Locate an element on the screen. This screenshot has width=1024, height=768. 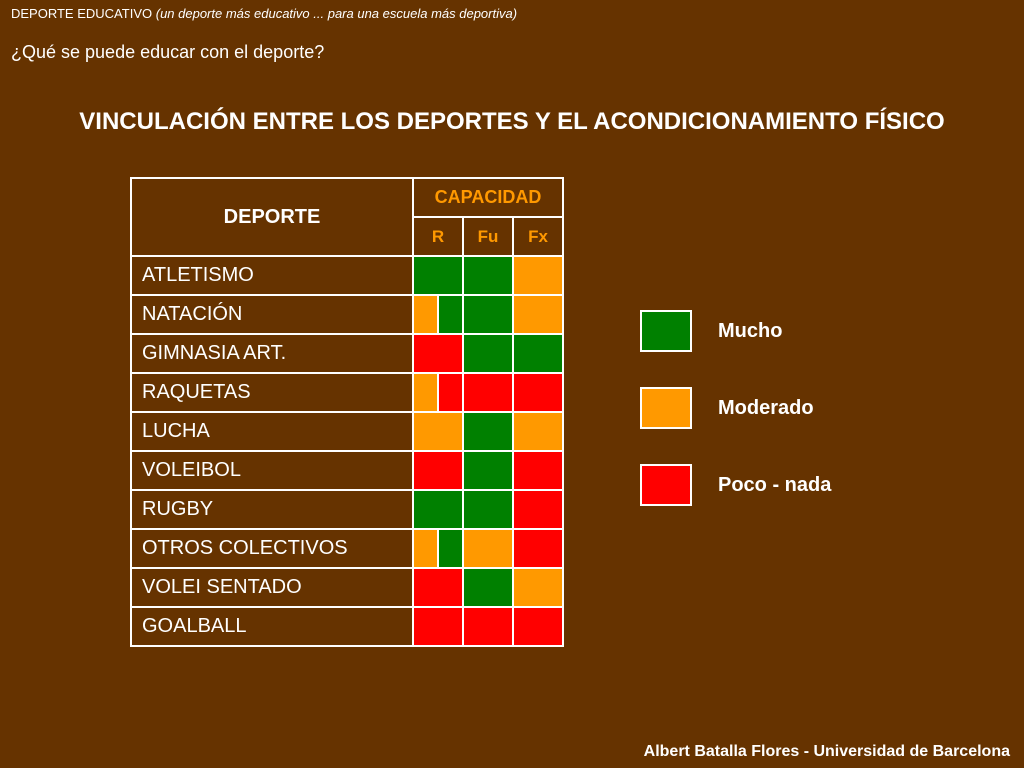
legend-item-poco: Poco - nada is located at coordinates (735, 485).